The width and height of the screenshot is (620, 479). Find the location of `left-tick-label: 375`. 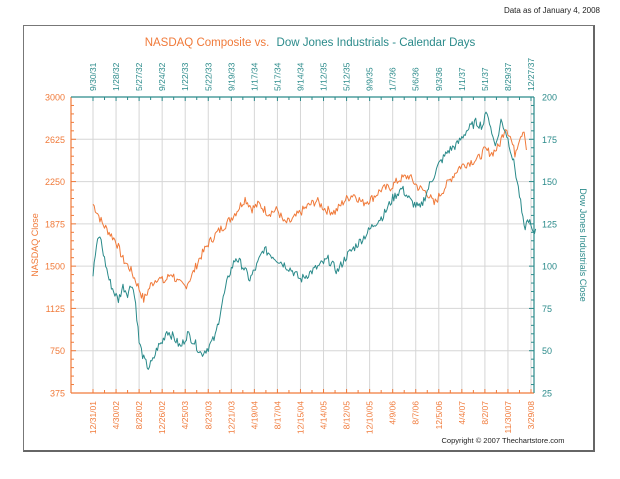

left-tick-label: 375 is located at coordinates (57, 394).